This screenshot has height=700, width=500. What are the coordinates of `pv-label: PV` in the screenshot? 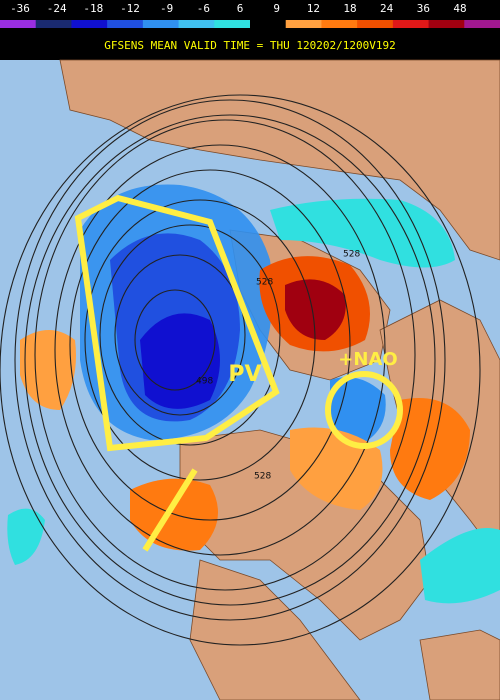 It's located at (244, 374).